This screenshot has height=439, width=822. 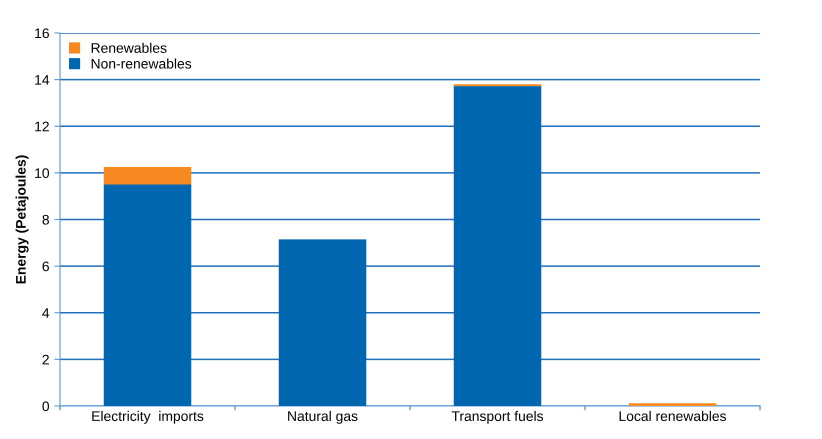 What do you see at coordinates (673, 416) in the screenshot?
I see `x-tick-label: Local renewables` at bounding box center [673, 416].